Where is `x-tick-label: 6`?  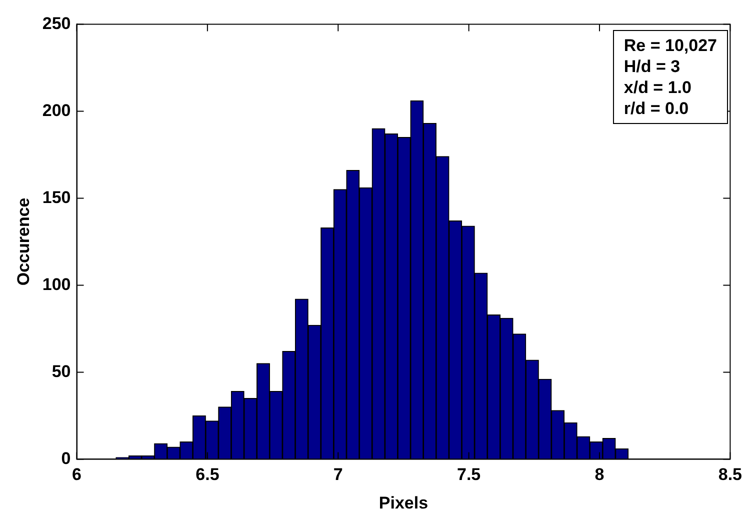 x-tick-label: 6 is located at coordinates (77, 474).